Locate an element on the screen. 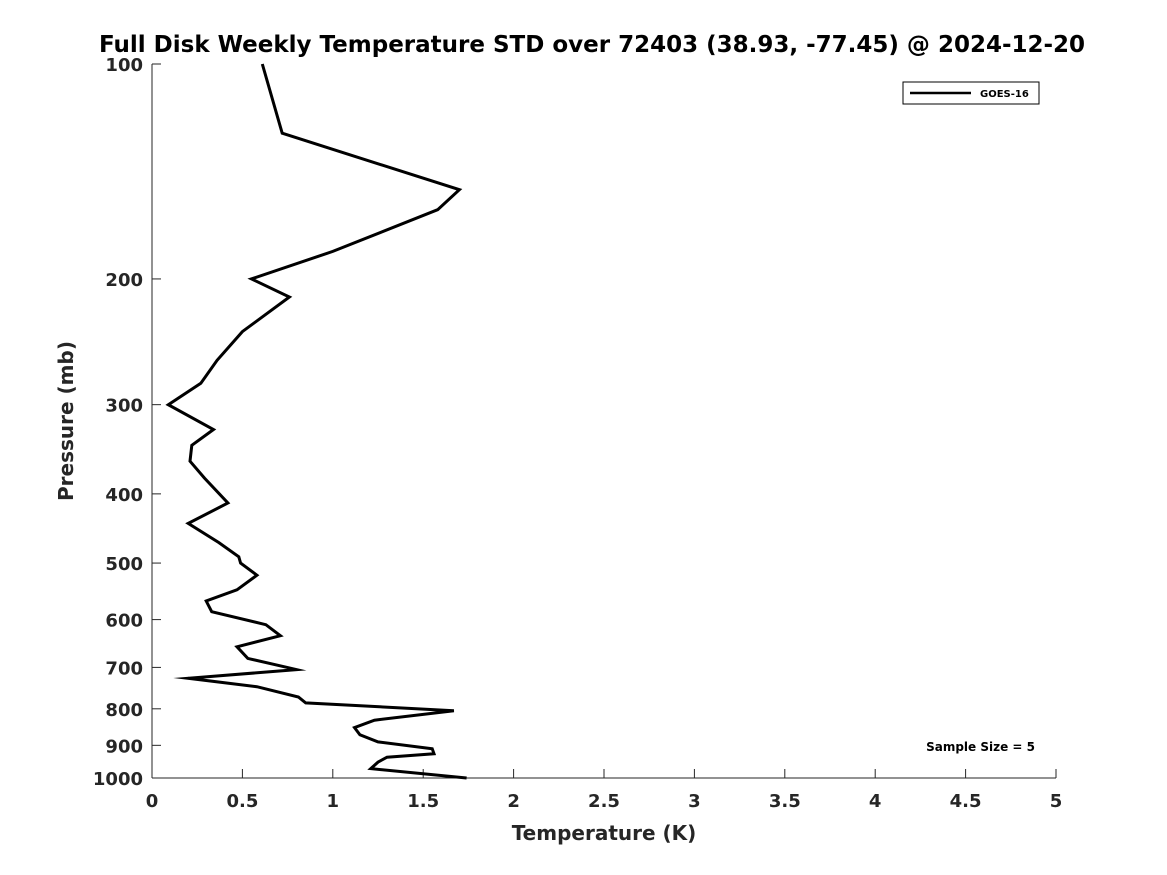  y-tick-label: 300 is located at coordinates (124, 406).